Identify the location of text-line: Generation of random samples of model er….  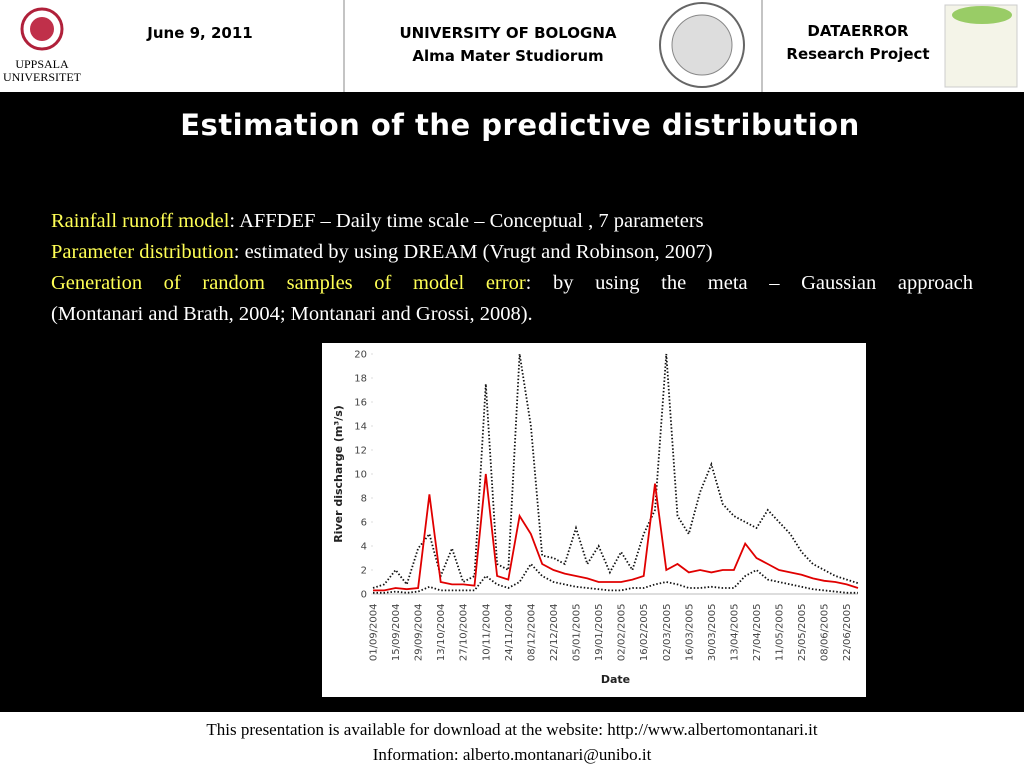
(512, 283).